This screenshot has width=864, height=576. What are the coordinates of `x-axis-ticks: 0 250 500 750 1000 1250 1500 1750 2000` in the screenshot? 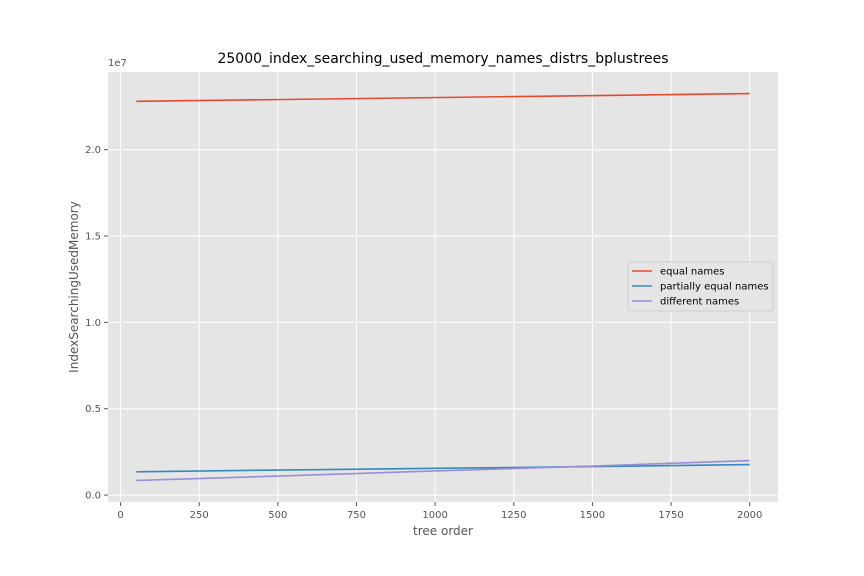 It's located at (439, 511).